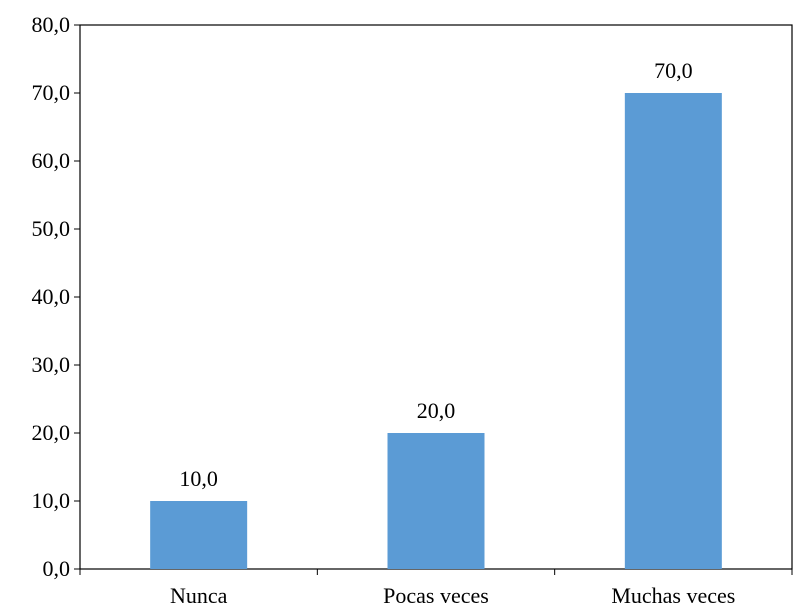 This screenshot has height=610, width=795. Describe the element at coordinates (51, 92) in the screenshot. I see `y-tick-label: 70,0` at that location.